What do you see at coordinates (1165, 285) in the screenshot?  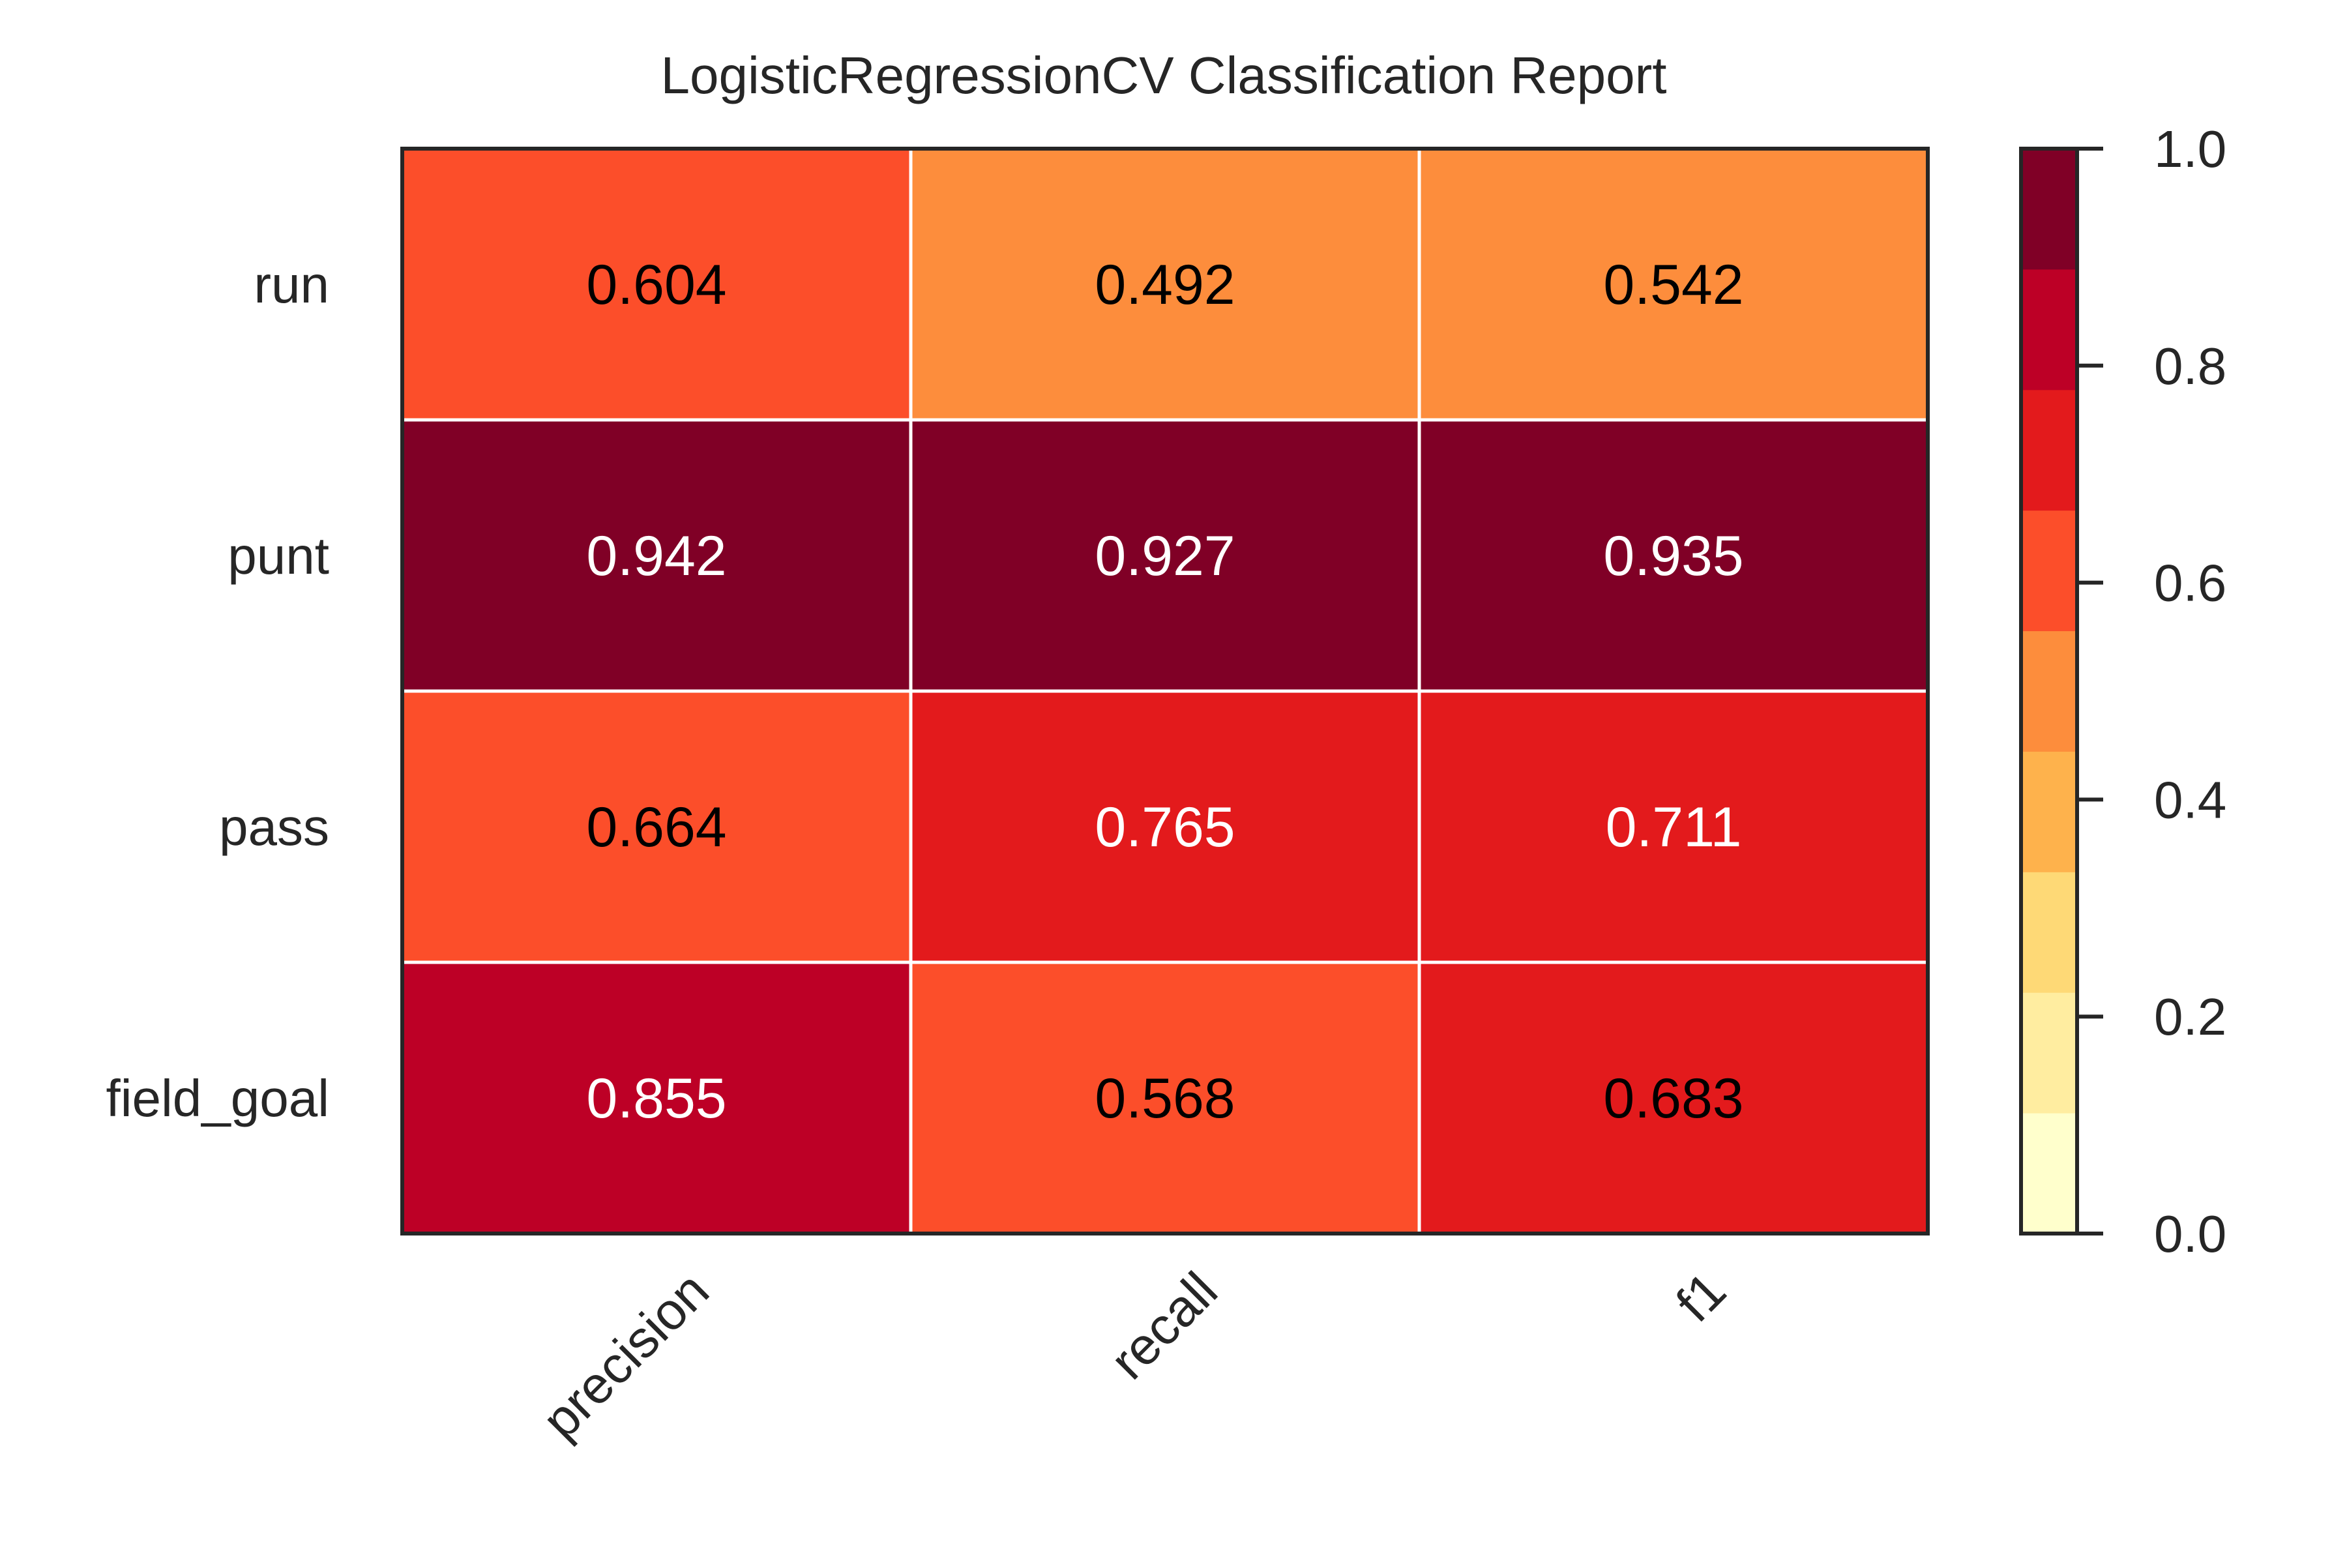 I see `cell-value-label: 0.492` at bounding box center [1165, 285].